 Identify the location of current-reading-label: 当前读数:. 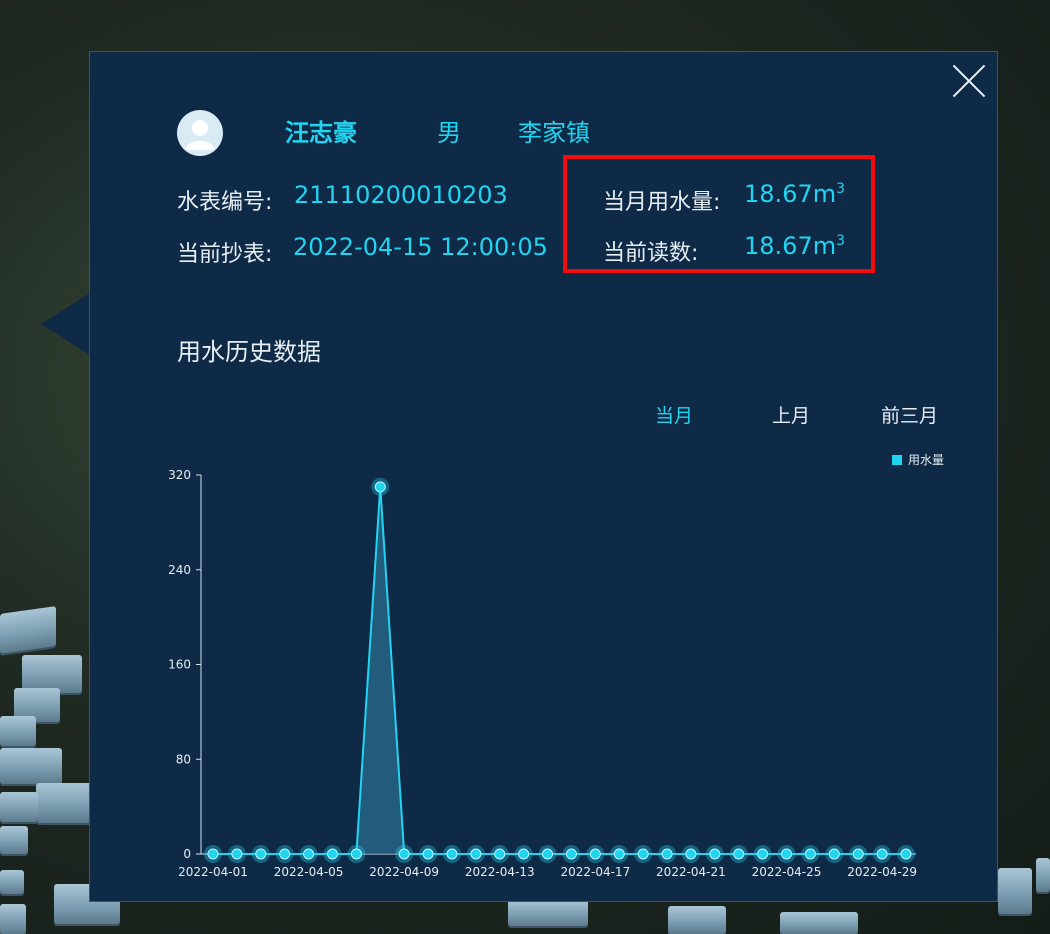
(651, 253).